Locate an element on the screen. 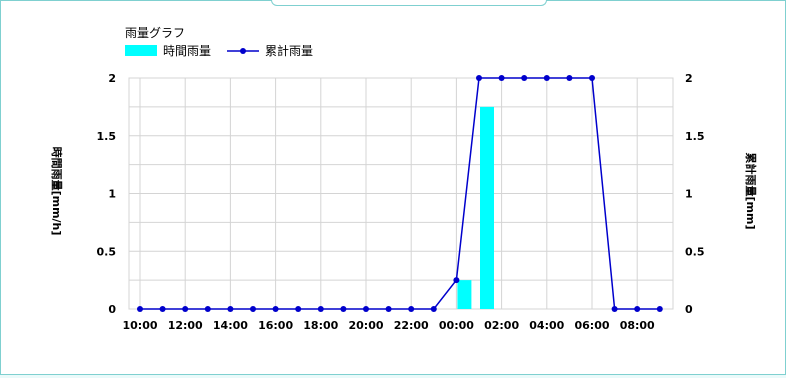 The height and width of the screenshot is (378, 786). hourly-bars is located at coordinates (475, 207).